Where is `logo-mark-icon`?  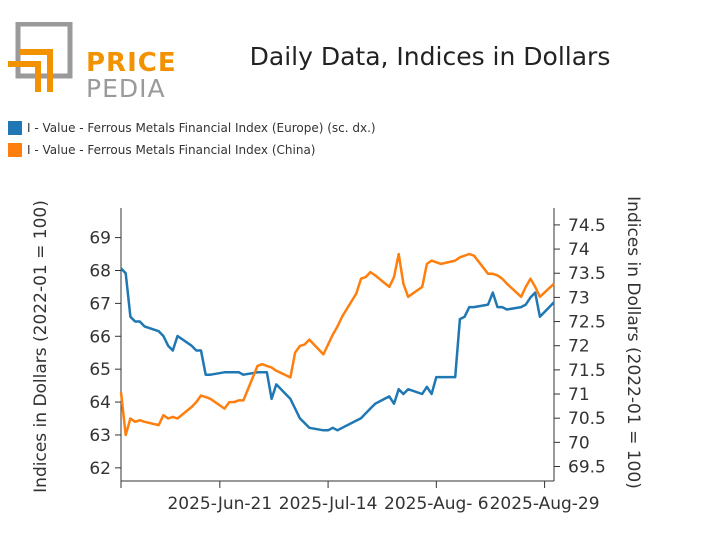
logo-mark-icon is located at coordinates (40, 57).